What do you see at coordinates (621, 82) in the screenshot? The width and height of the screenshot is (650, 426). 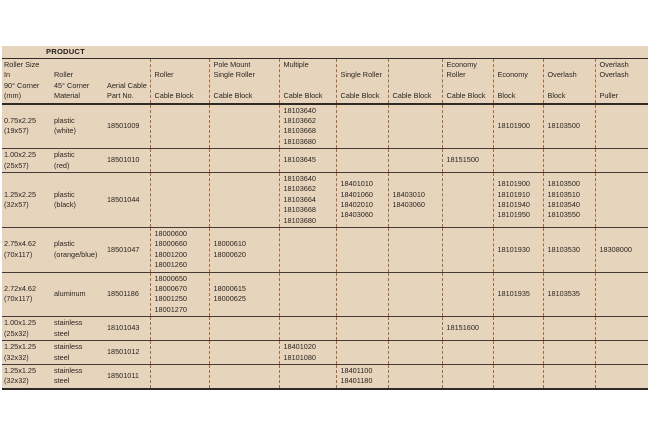 I see `column-header-overlash-puller: Overlash Overlash Puller` at bounding box center [621, 82].